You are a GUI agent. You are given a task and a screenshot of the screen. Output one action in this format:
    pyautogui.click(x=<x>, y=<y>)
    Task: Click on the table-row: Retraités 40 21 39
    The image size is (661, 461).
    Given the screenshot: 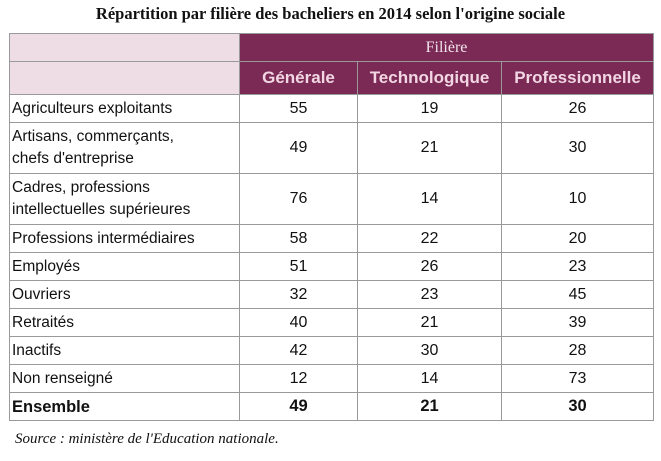 What is the action you would take?
    pyautogui.click(x=332, y=322)
    